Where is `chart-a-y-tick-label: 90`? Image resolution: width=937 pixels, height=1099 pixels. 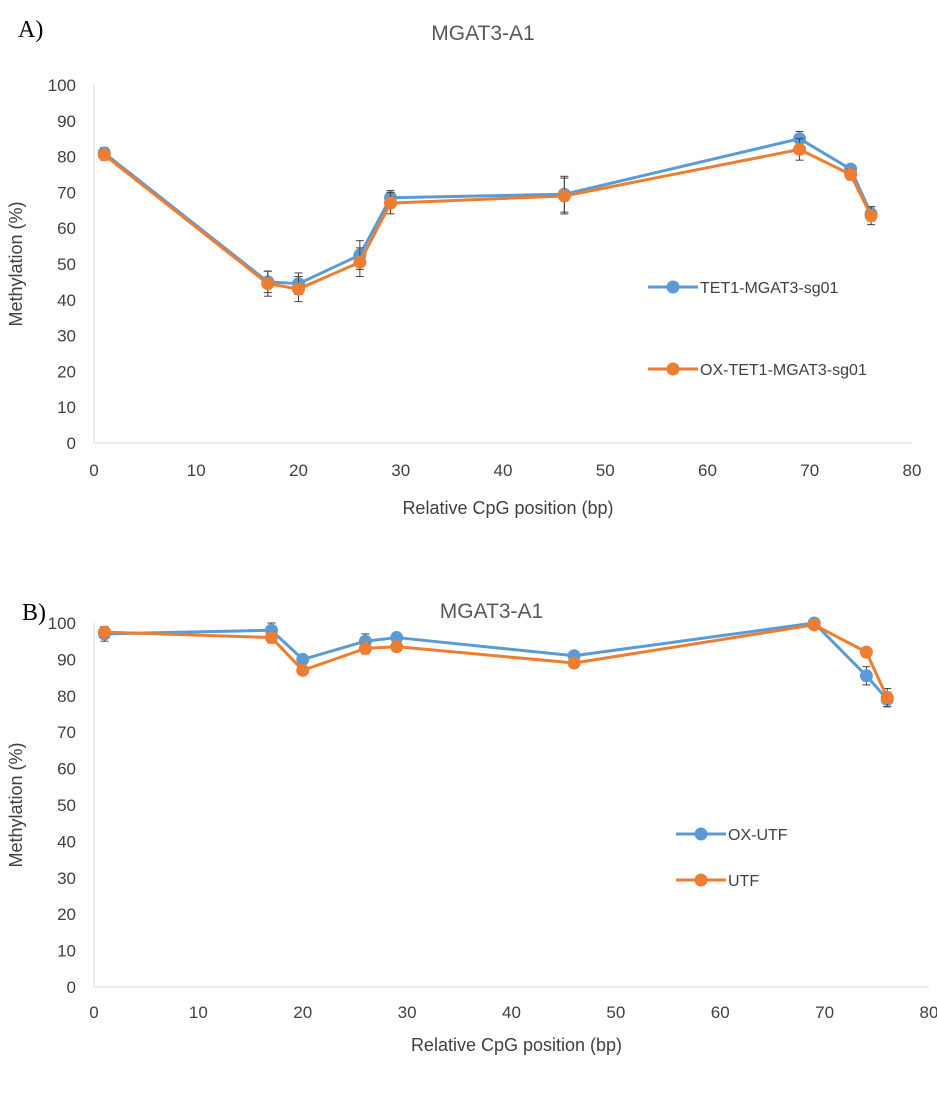 chart-a-y-tick-label: 90 is located at coordinates (66, 121).